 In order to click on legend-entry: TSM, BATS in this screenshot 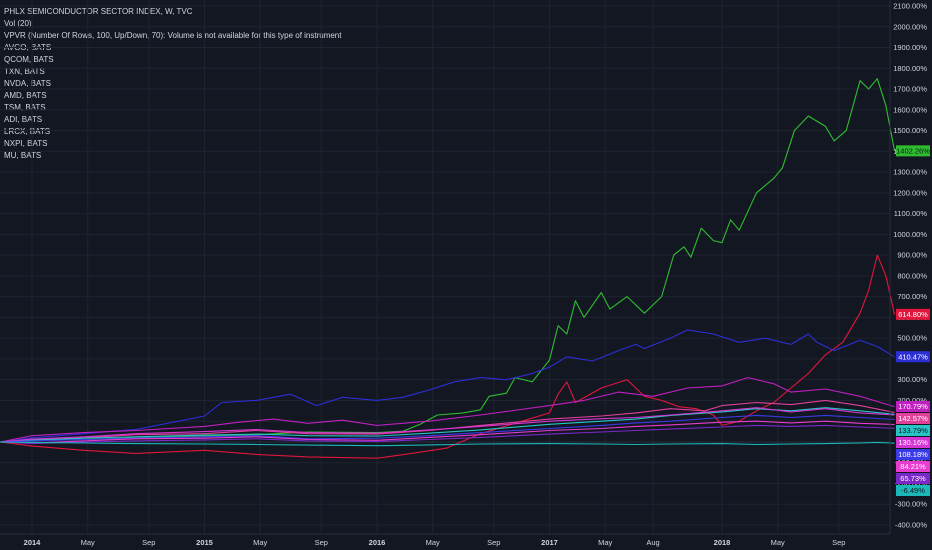, I will do `click(25, 107)`.